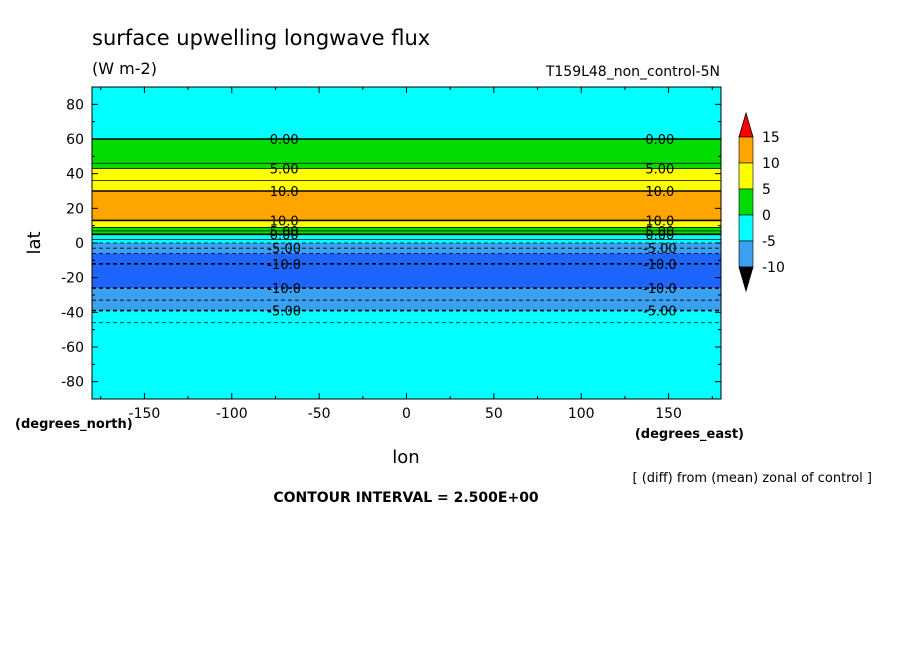 The width and height of the screenshot is (904, 654). I want to click on comparison-note: [ (diff) from (mean) zonal of control ], so click(752, 478).